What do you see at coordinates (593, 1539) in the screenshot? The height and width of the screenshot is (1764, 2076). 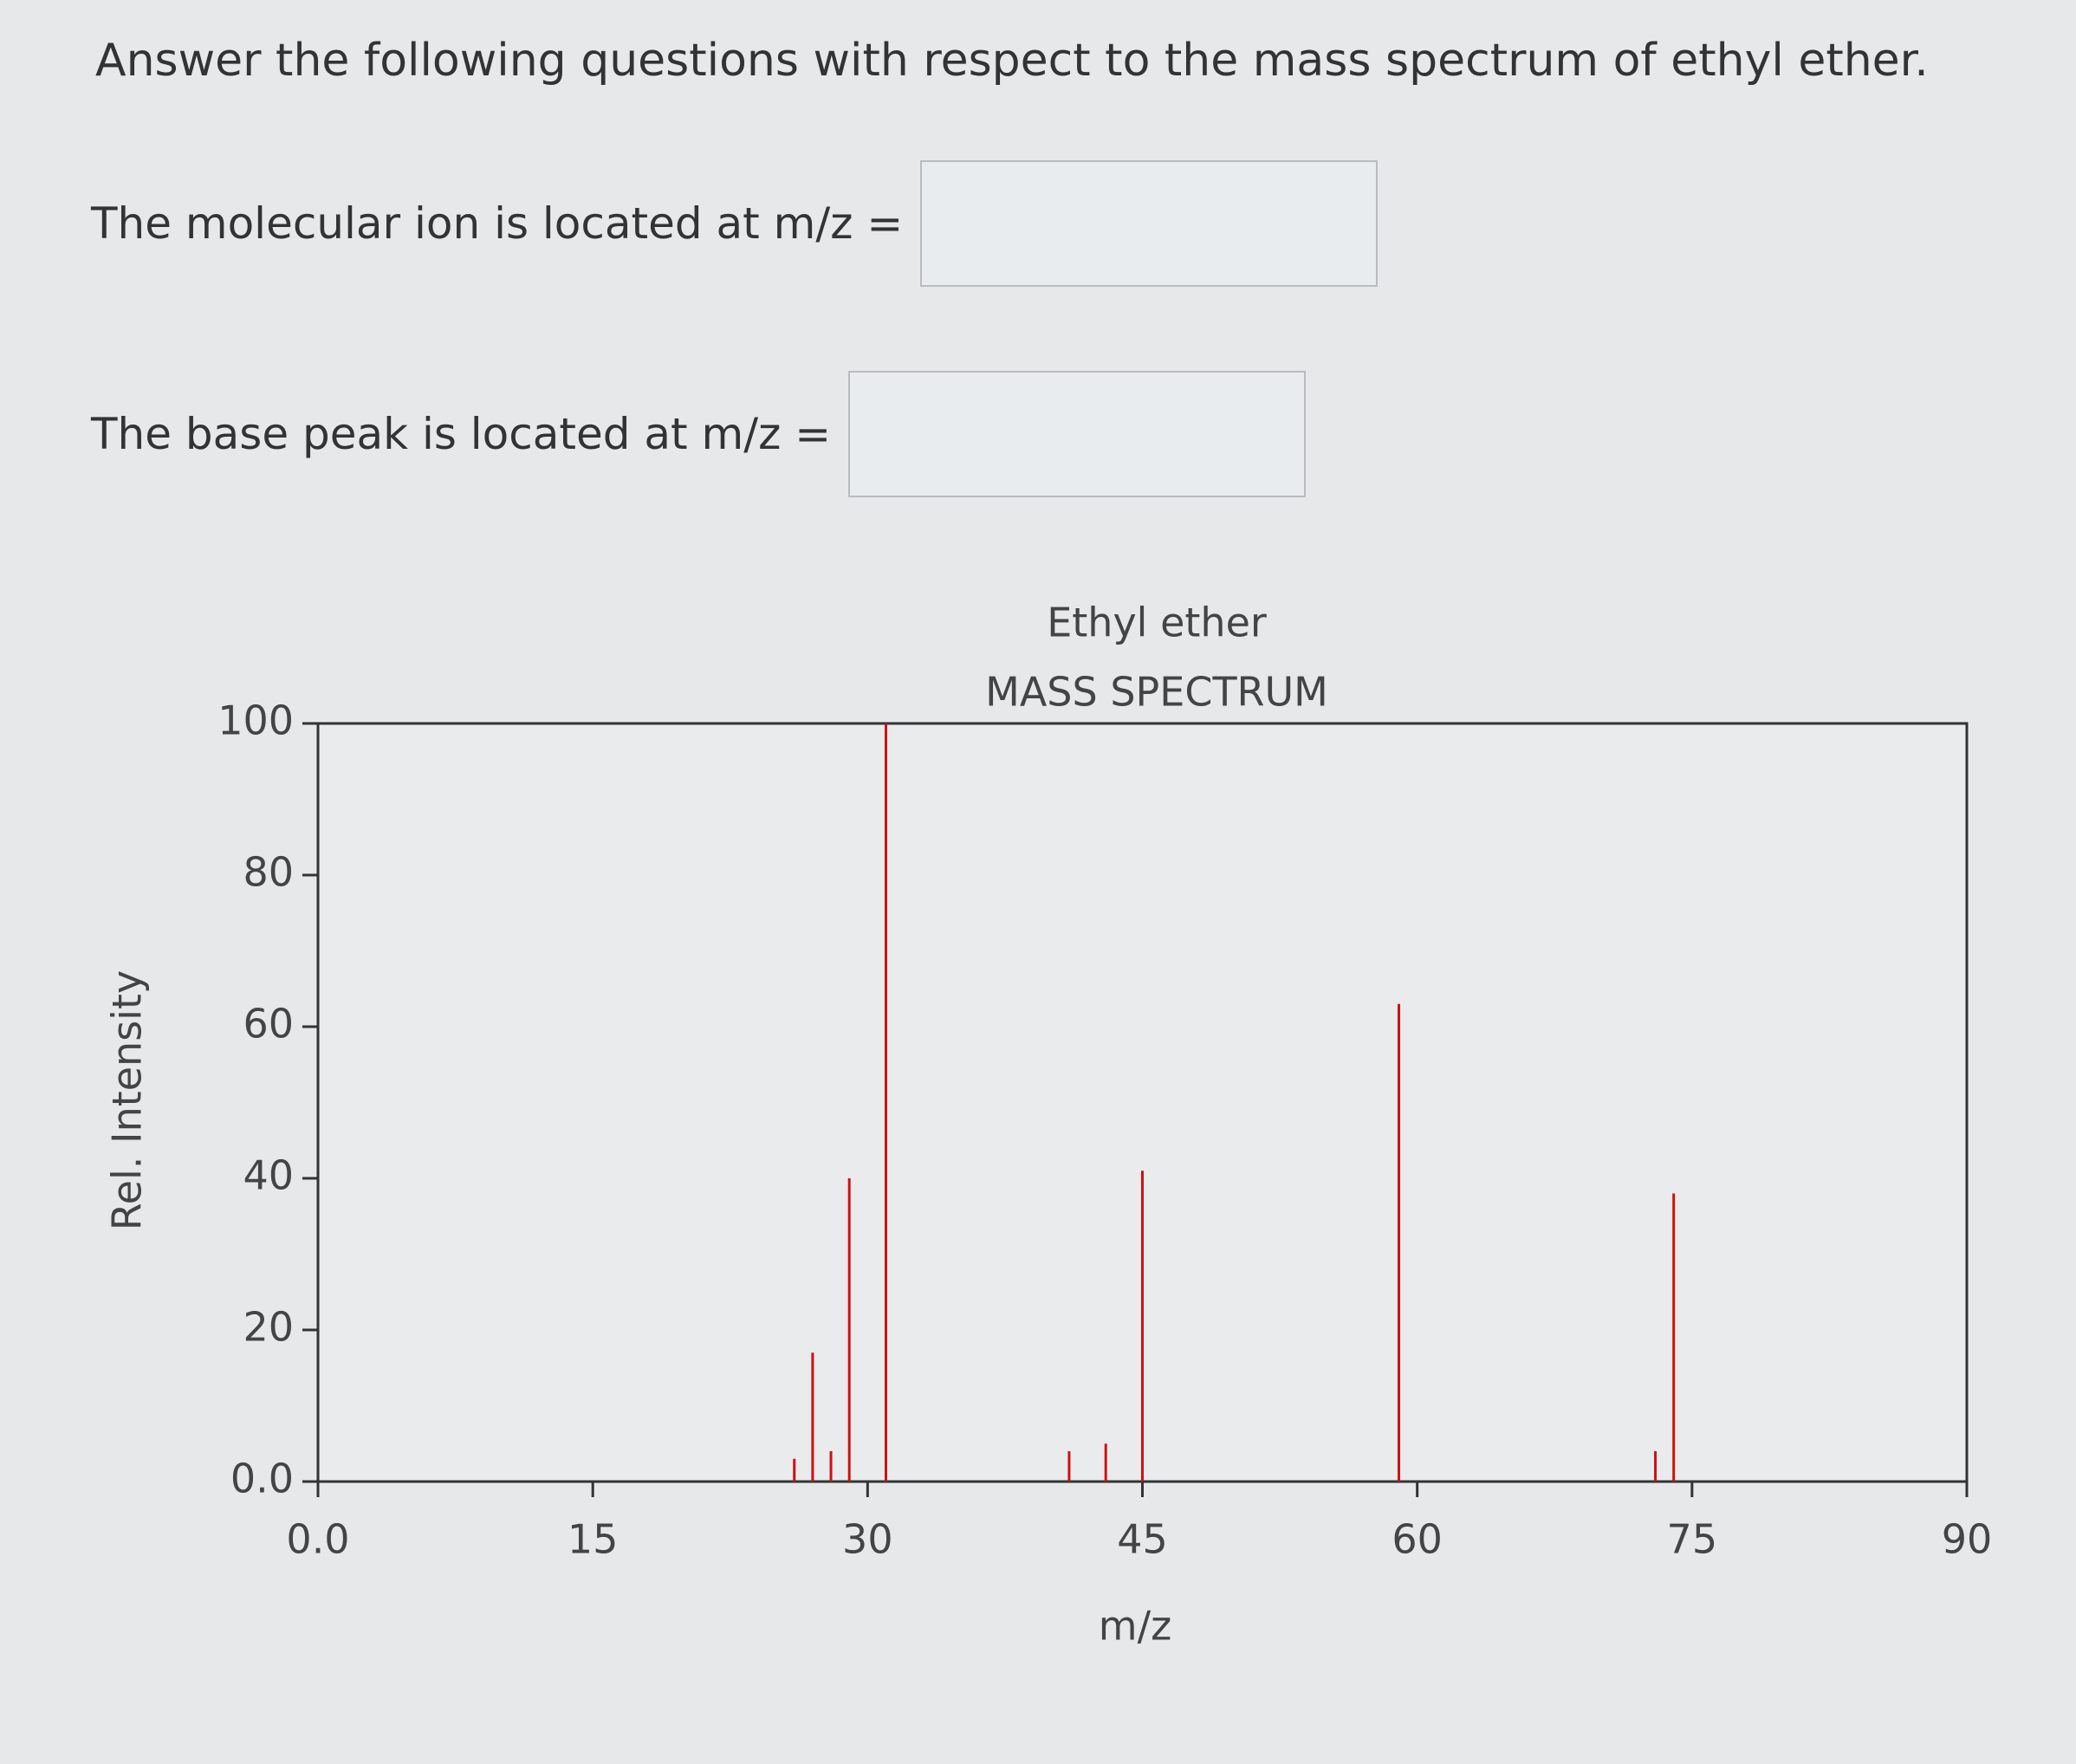 I see `x-tick-label: 15` at bounding box center [593, 1539].